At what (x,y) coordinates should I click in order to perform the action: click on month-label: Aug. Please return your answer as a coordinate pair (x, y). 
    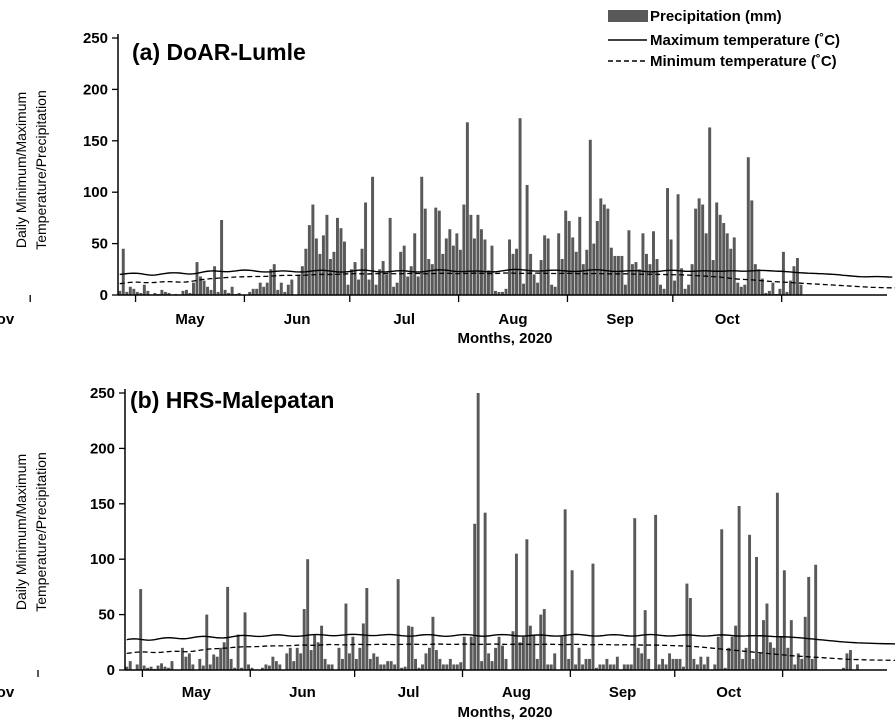
    Looking at the image, I should click on (516, 692).